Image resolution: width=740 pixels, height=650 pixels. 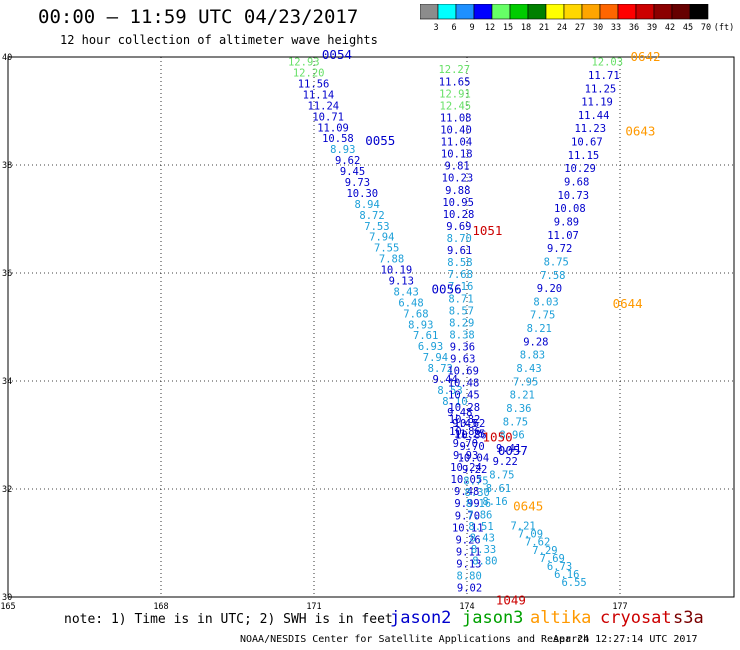 What do you see at coordinates (584, 156) in the screenshot?
I see `swh-value: 11.15` at bounding box center [584, 156].